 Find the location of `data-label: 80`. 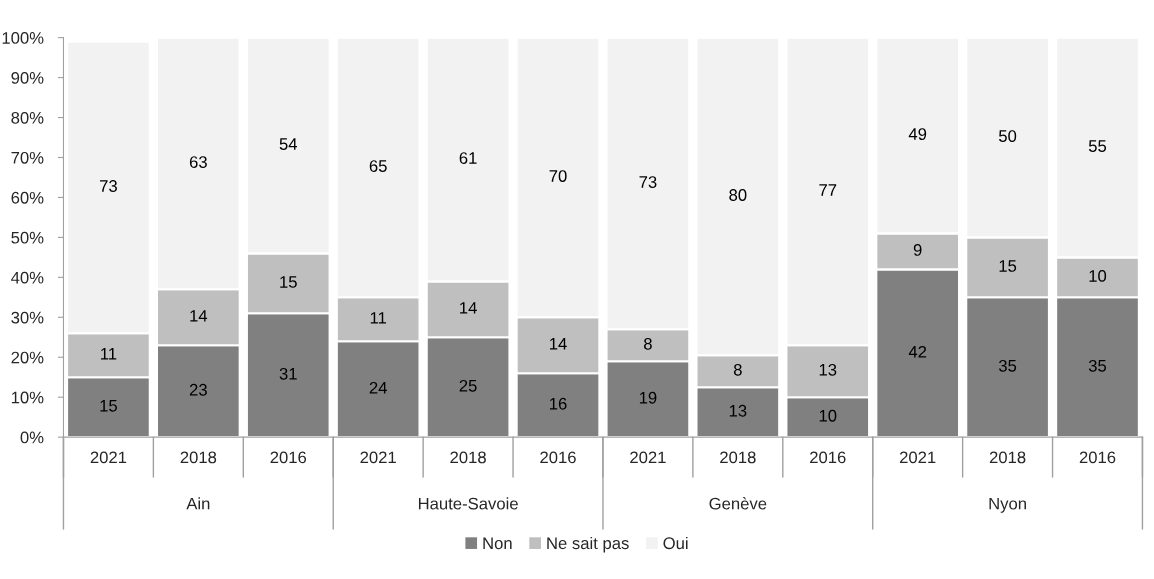

data-label: 80 is located at coordinates (738, 195).